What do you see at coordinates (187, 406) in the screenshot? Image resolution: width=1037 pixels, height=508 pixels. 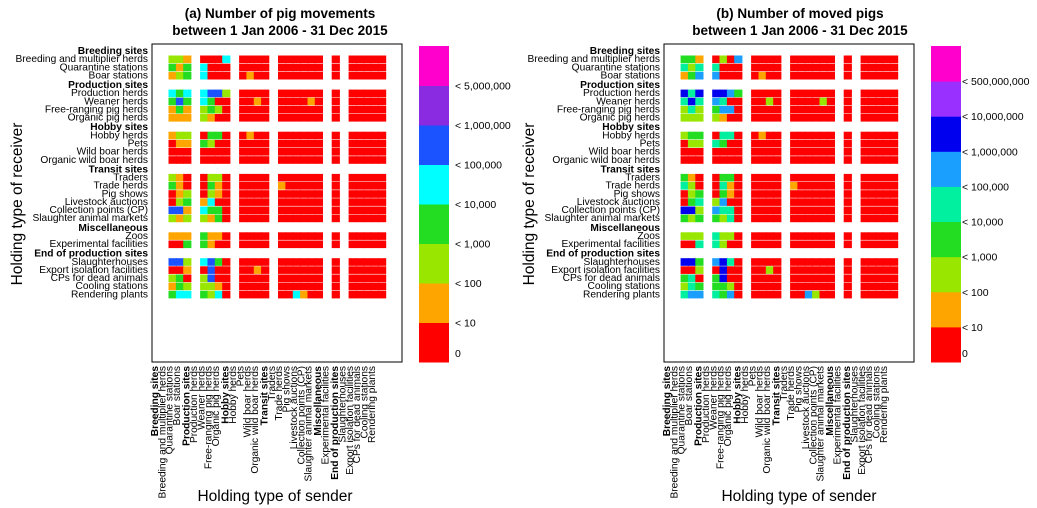 I see `col-group-label: Production sites` at bounding box center [187, 406].